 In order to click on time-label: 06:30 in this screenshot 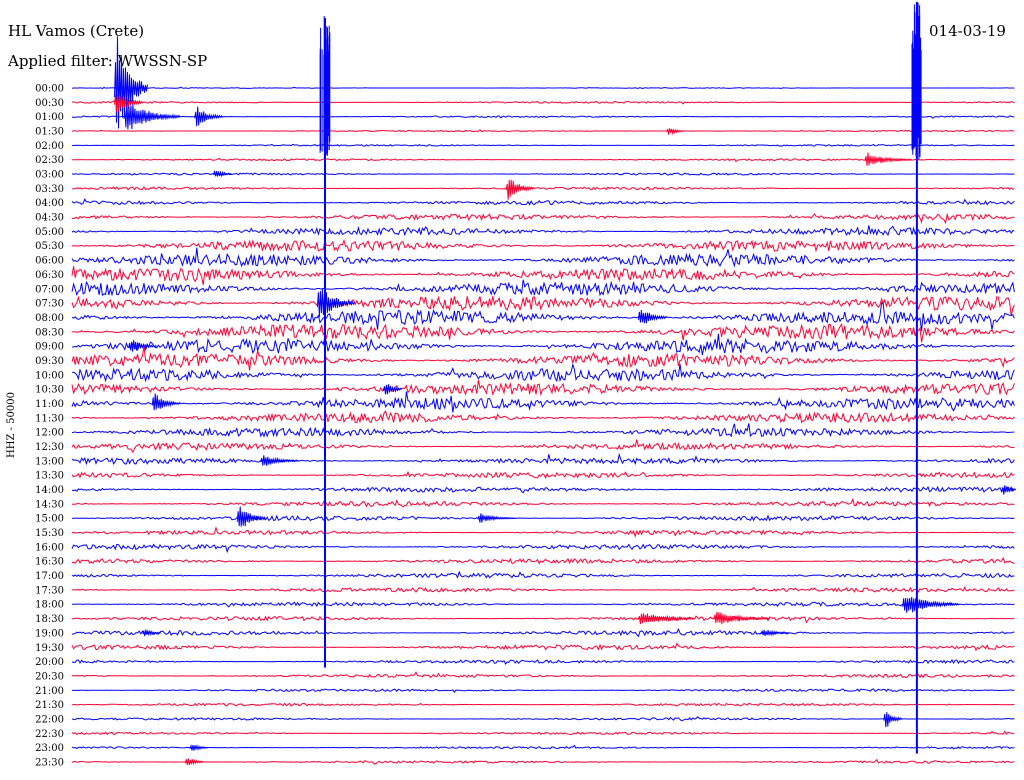, I will do `click(49, 275)`.